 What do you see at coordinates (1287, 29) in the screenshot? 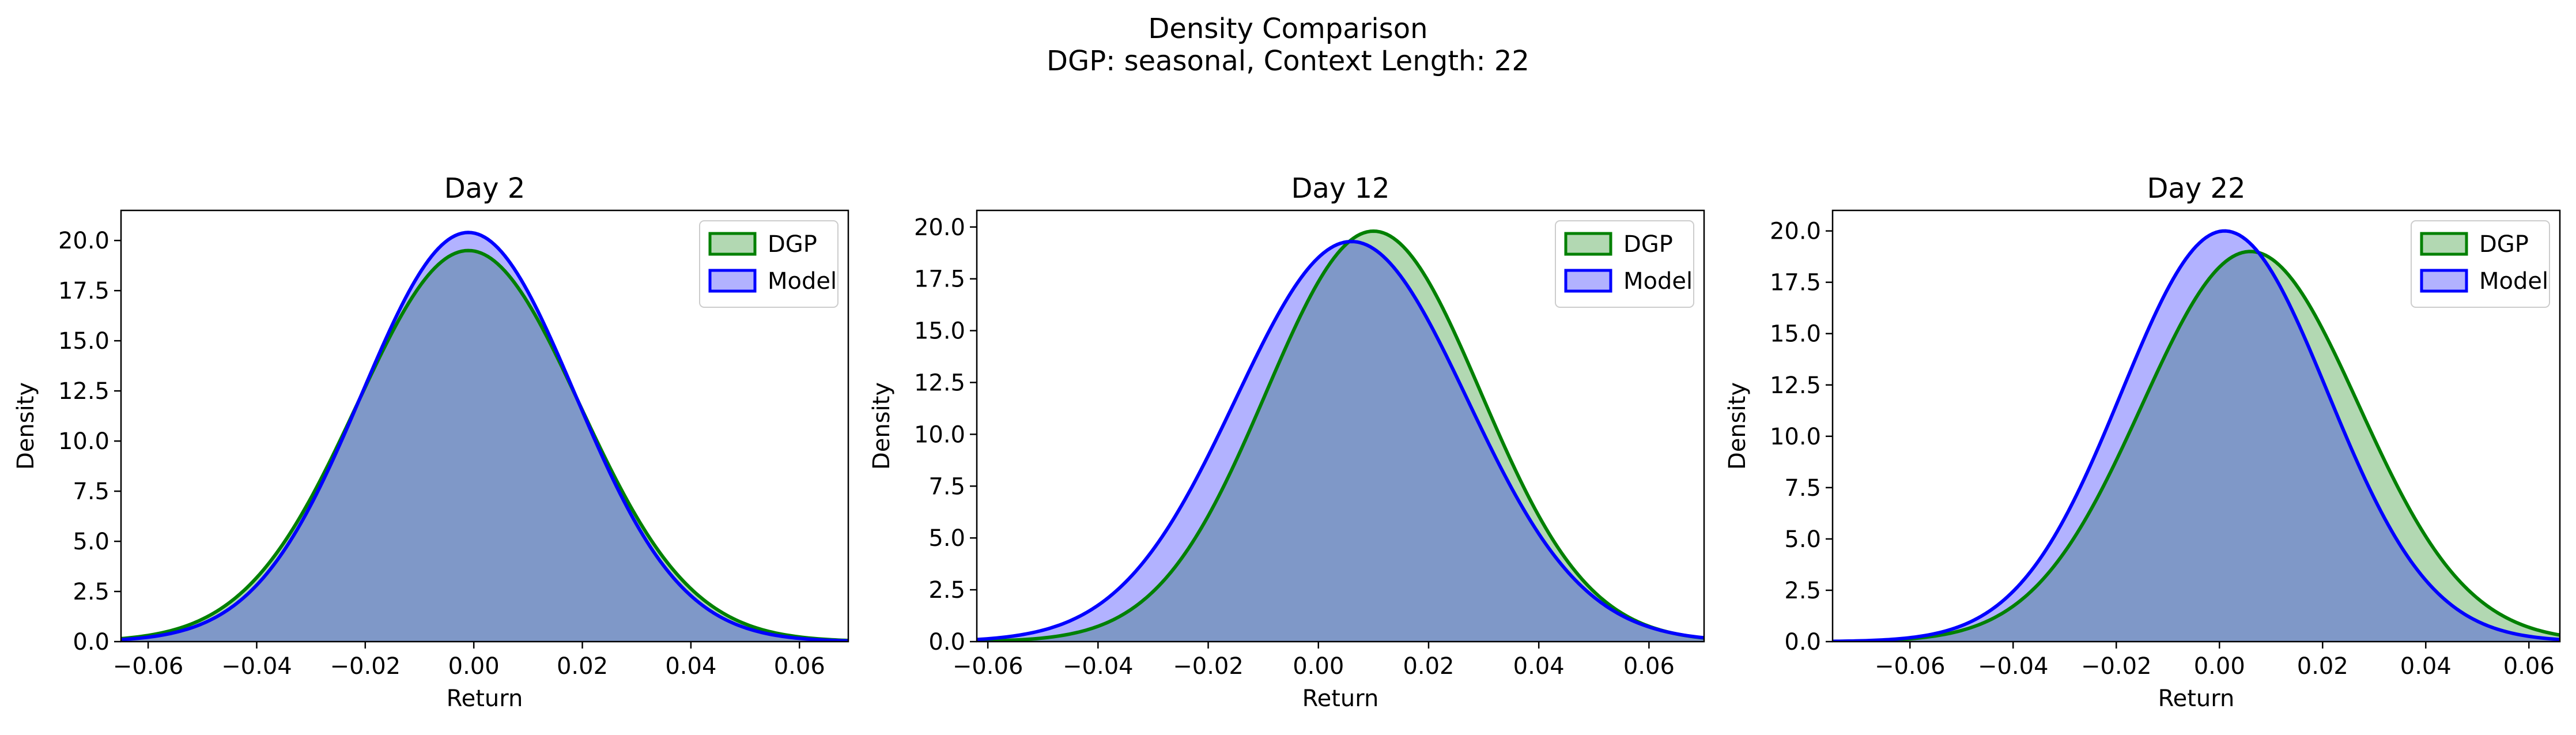
I see `figure-title: Density Comparison` at bounding box center [1287, 29].